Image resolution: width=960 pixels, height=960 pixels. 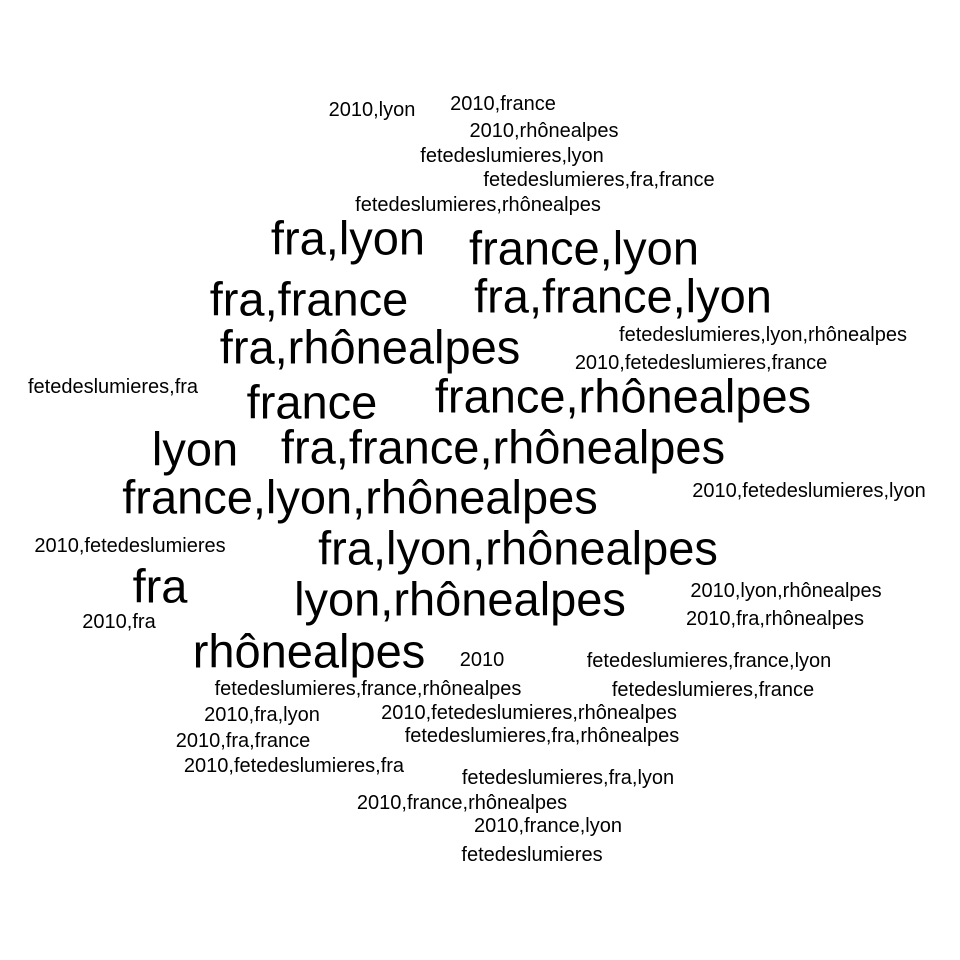 I want to click on word-2010: 2010, so click(x=482, y=660).